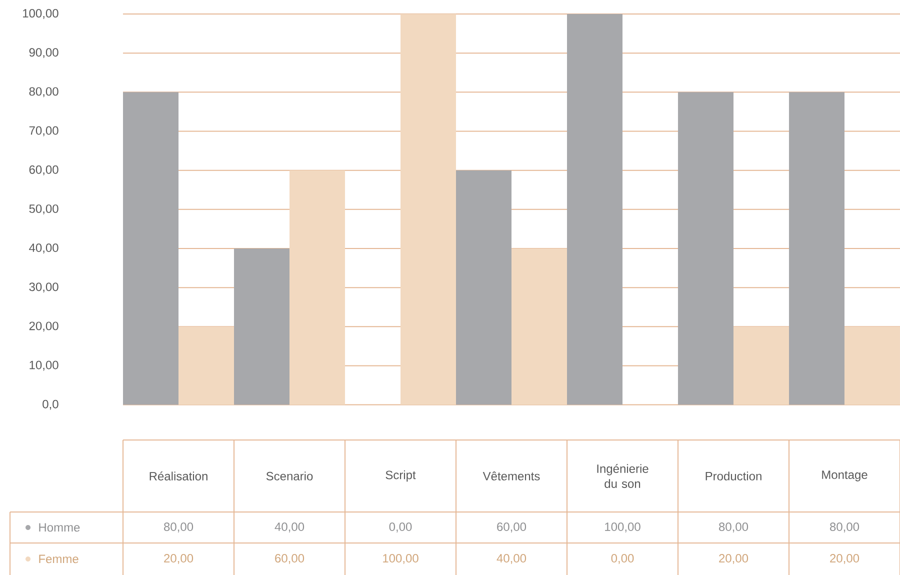  What do you see at coordinates (43, 170) in the screenshot?
I see `y-tick-label: 60,00` at bounding box center [43, 170].